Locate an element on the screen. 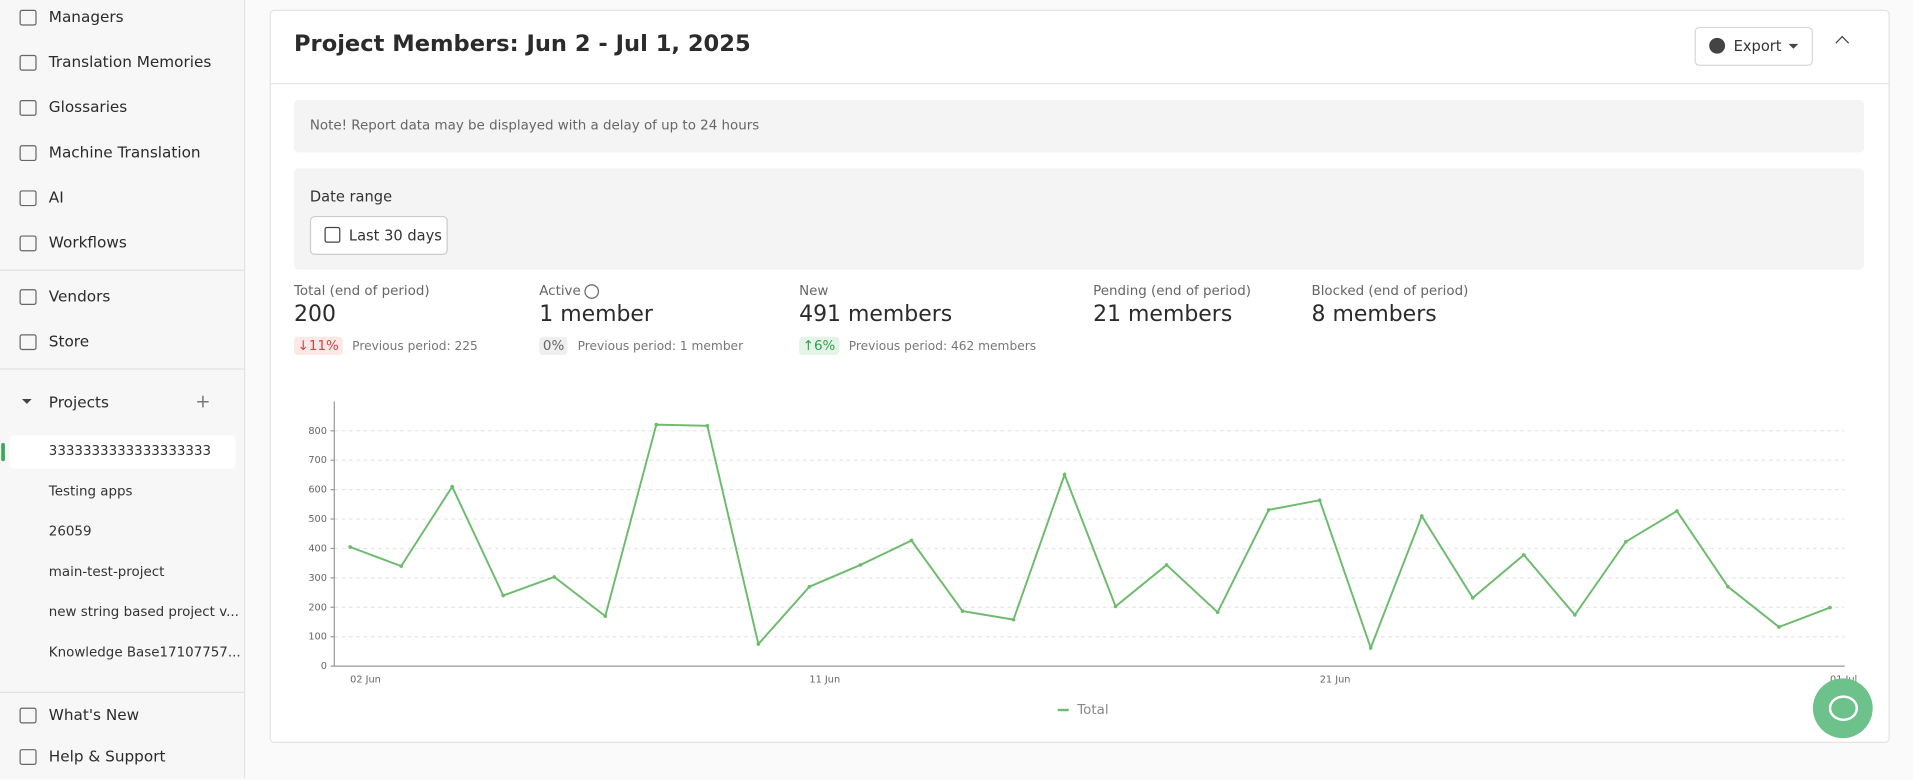 The image size is (1913, 780). stat-change-value: 11% is located at coordinates (323, 345).